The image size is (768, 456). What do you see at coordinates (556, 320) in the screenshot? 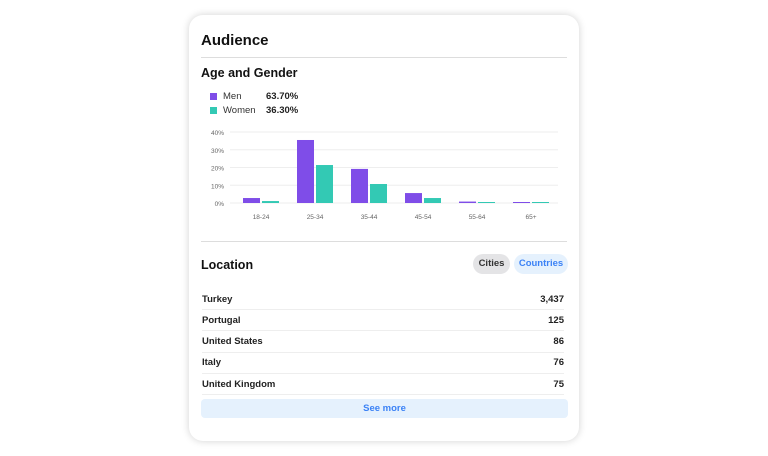
I see `location-count: 125` at bounding box center [556, 320].